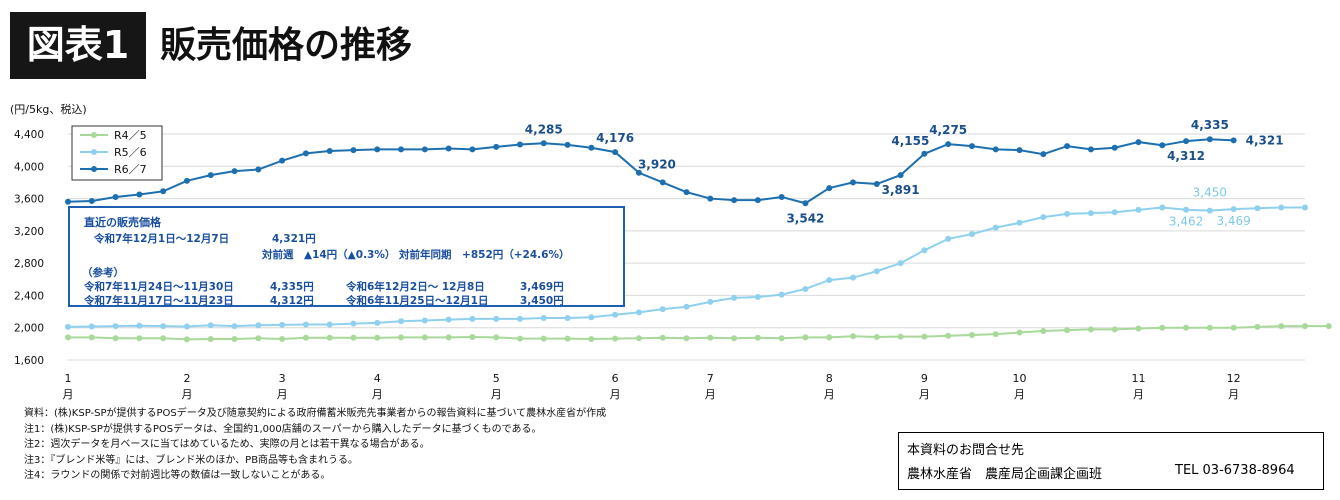 The height and width of the screenshot is (500, 1340). I want to click on legend-marker, so click(94, 152).